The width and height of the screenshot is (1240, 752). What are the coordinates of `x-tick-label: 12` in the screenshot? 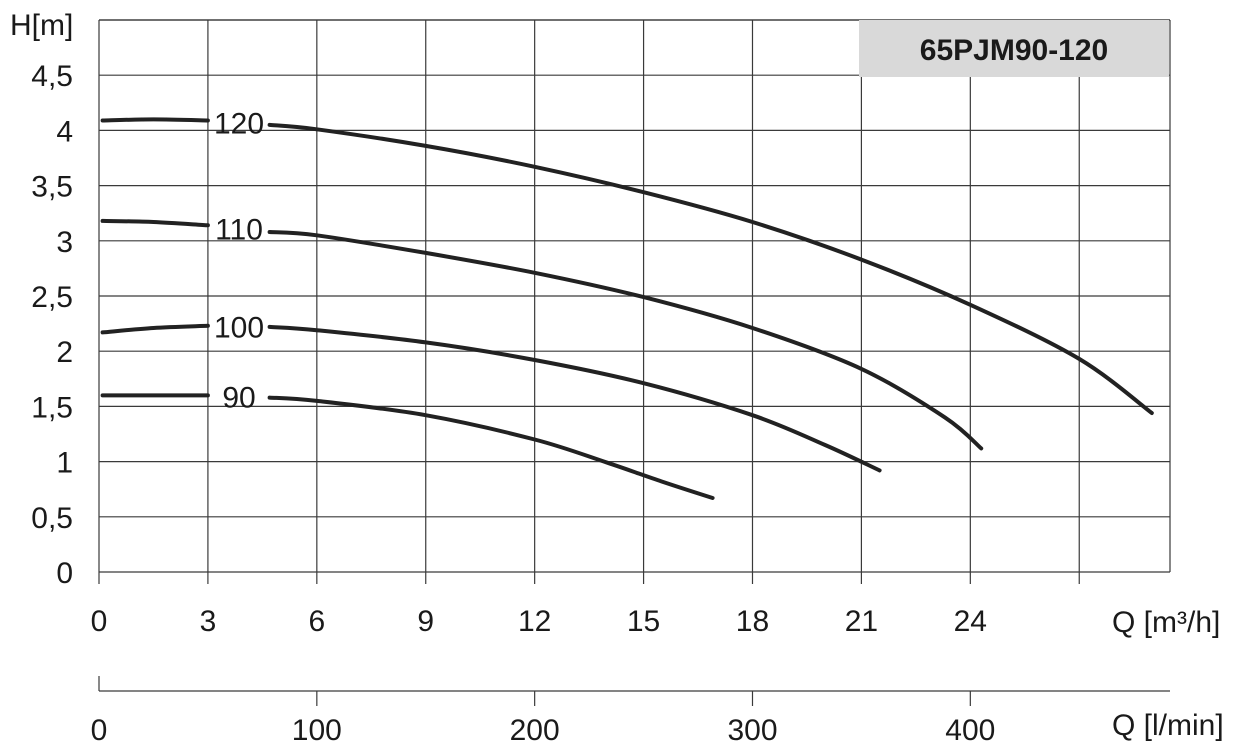 It's located at (534, 621).